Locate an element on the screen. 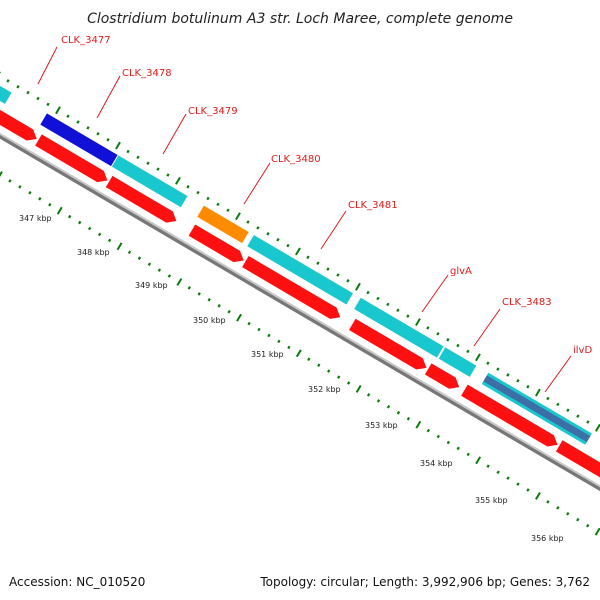 The width and height of the screenshot is (600, 600). tick-label-347: 347 kbp is located at coordinates (35, 218).